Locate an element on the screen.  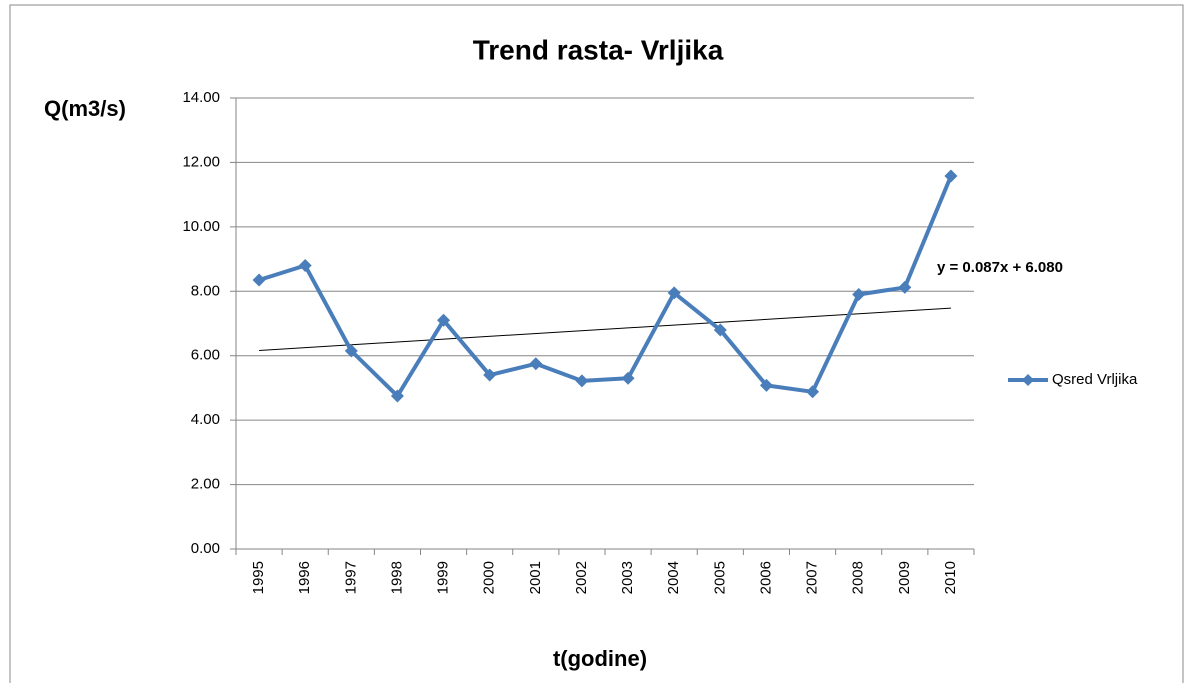
x-tick-label: 2000 is located at coordinates (489, 577).